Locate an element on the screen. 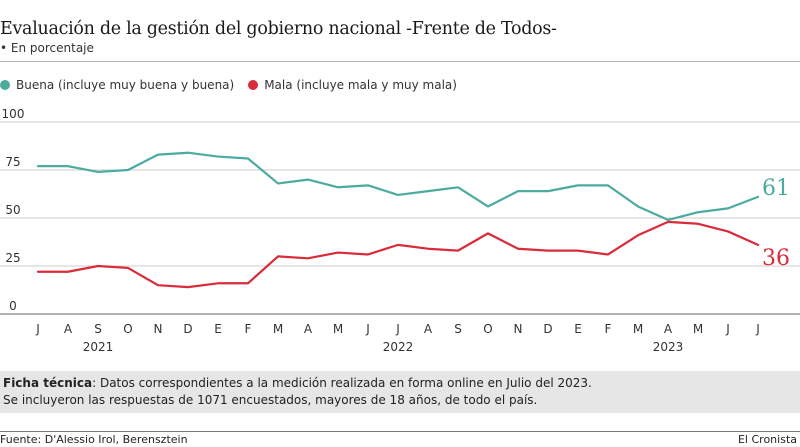 This screenshot has height=447, width=800. year-labels: 2021 2022 2023 is located at coordinates (383, 347).